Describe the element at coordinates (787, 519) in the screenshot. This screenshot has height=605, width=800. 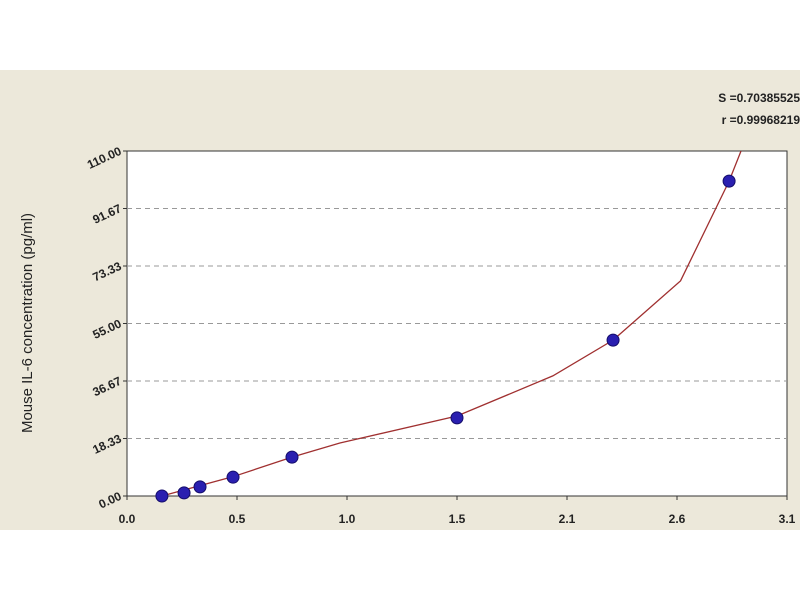
I see `x-tick-label: 3.1` at that location.